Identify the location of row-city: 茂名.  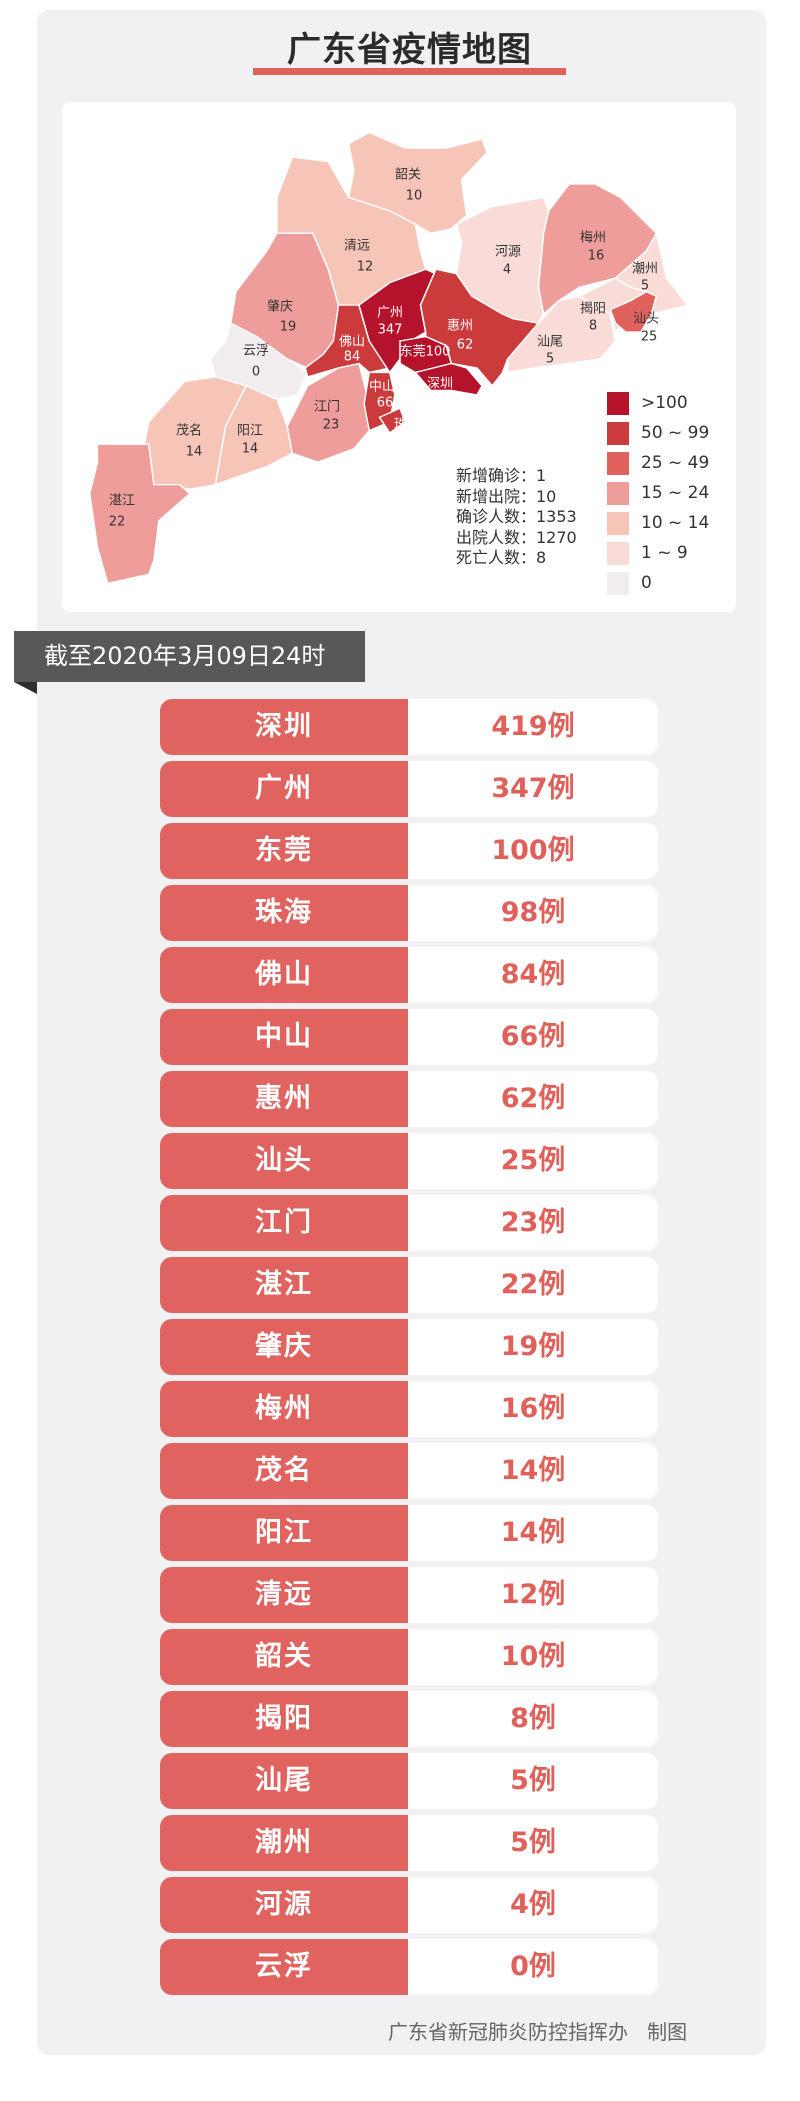
(284, 1471).